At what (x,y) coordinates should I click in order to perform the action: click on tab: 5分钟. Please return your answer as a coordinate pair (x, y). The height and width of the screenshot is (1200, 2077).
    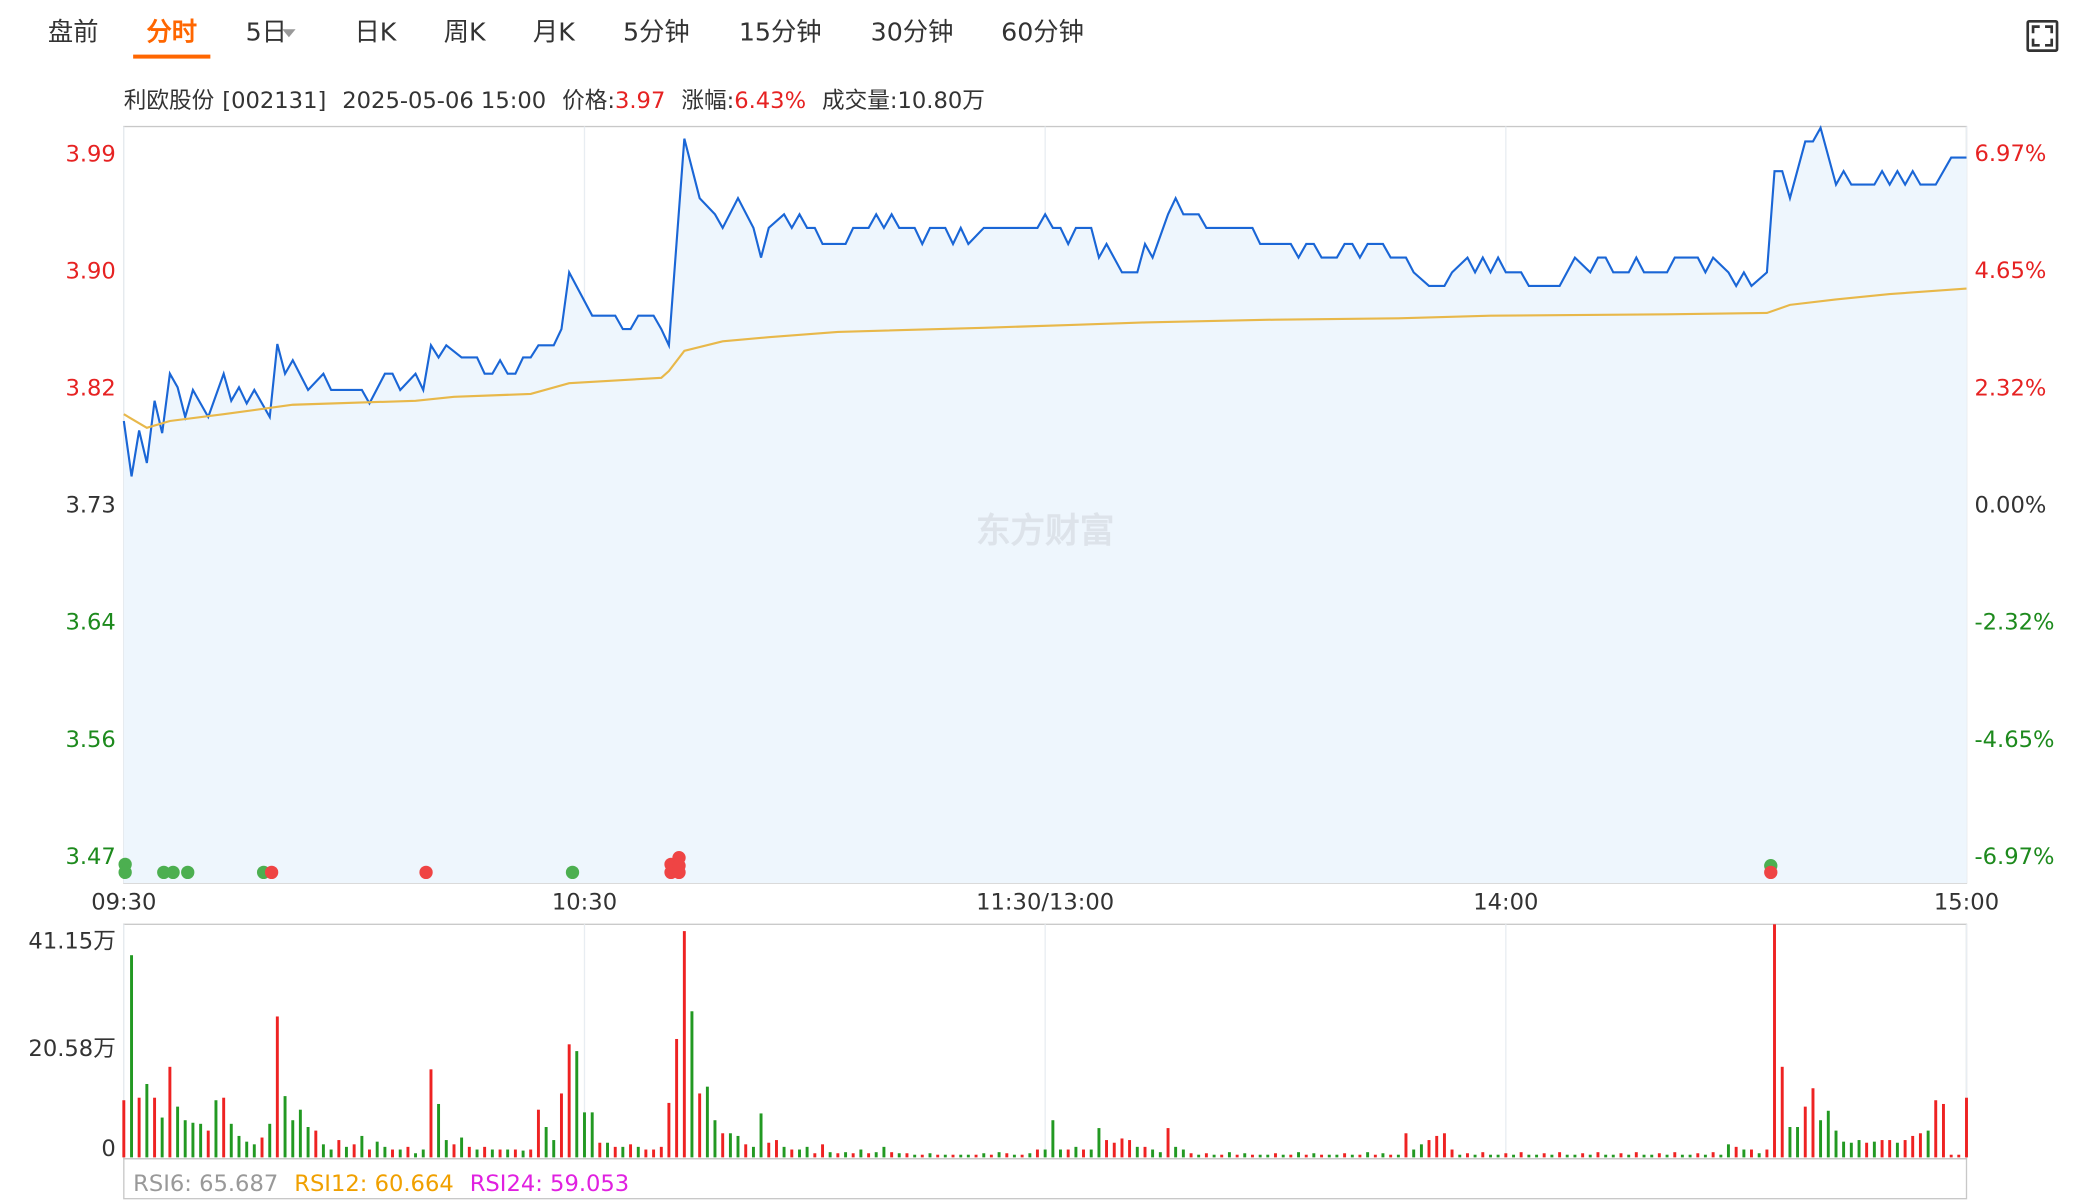
    Looking at the image, I should click on (656, 31).